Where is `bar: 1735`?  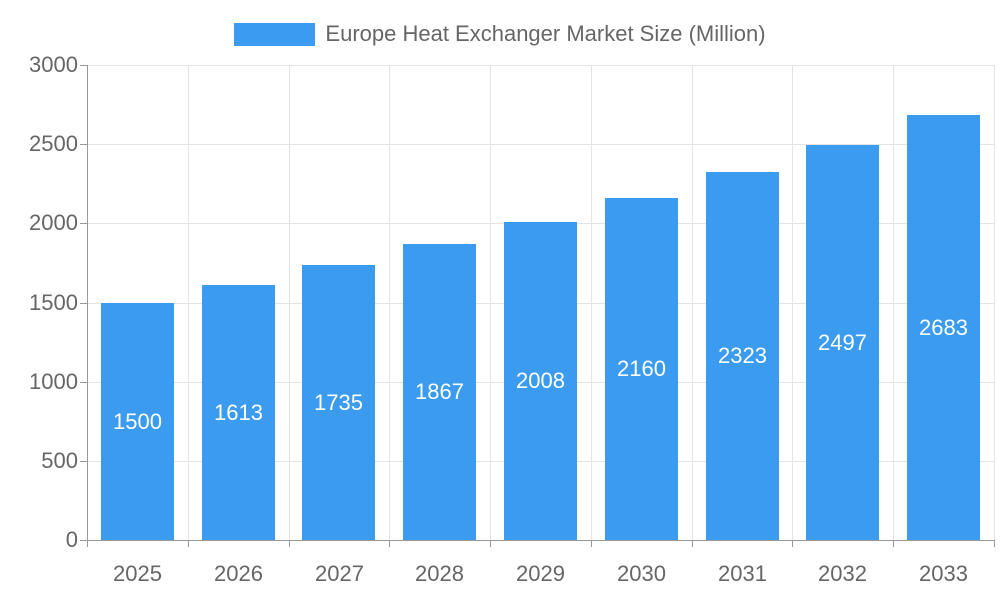
bar: 1735 is located at coordinates (338, 402).